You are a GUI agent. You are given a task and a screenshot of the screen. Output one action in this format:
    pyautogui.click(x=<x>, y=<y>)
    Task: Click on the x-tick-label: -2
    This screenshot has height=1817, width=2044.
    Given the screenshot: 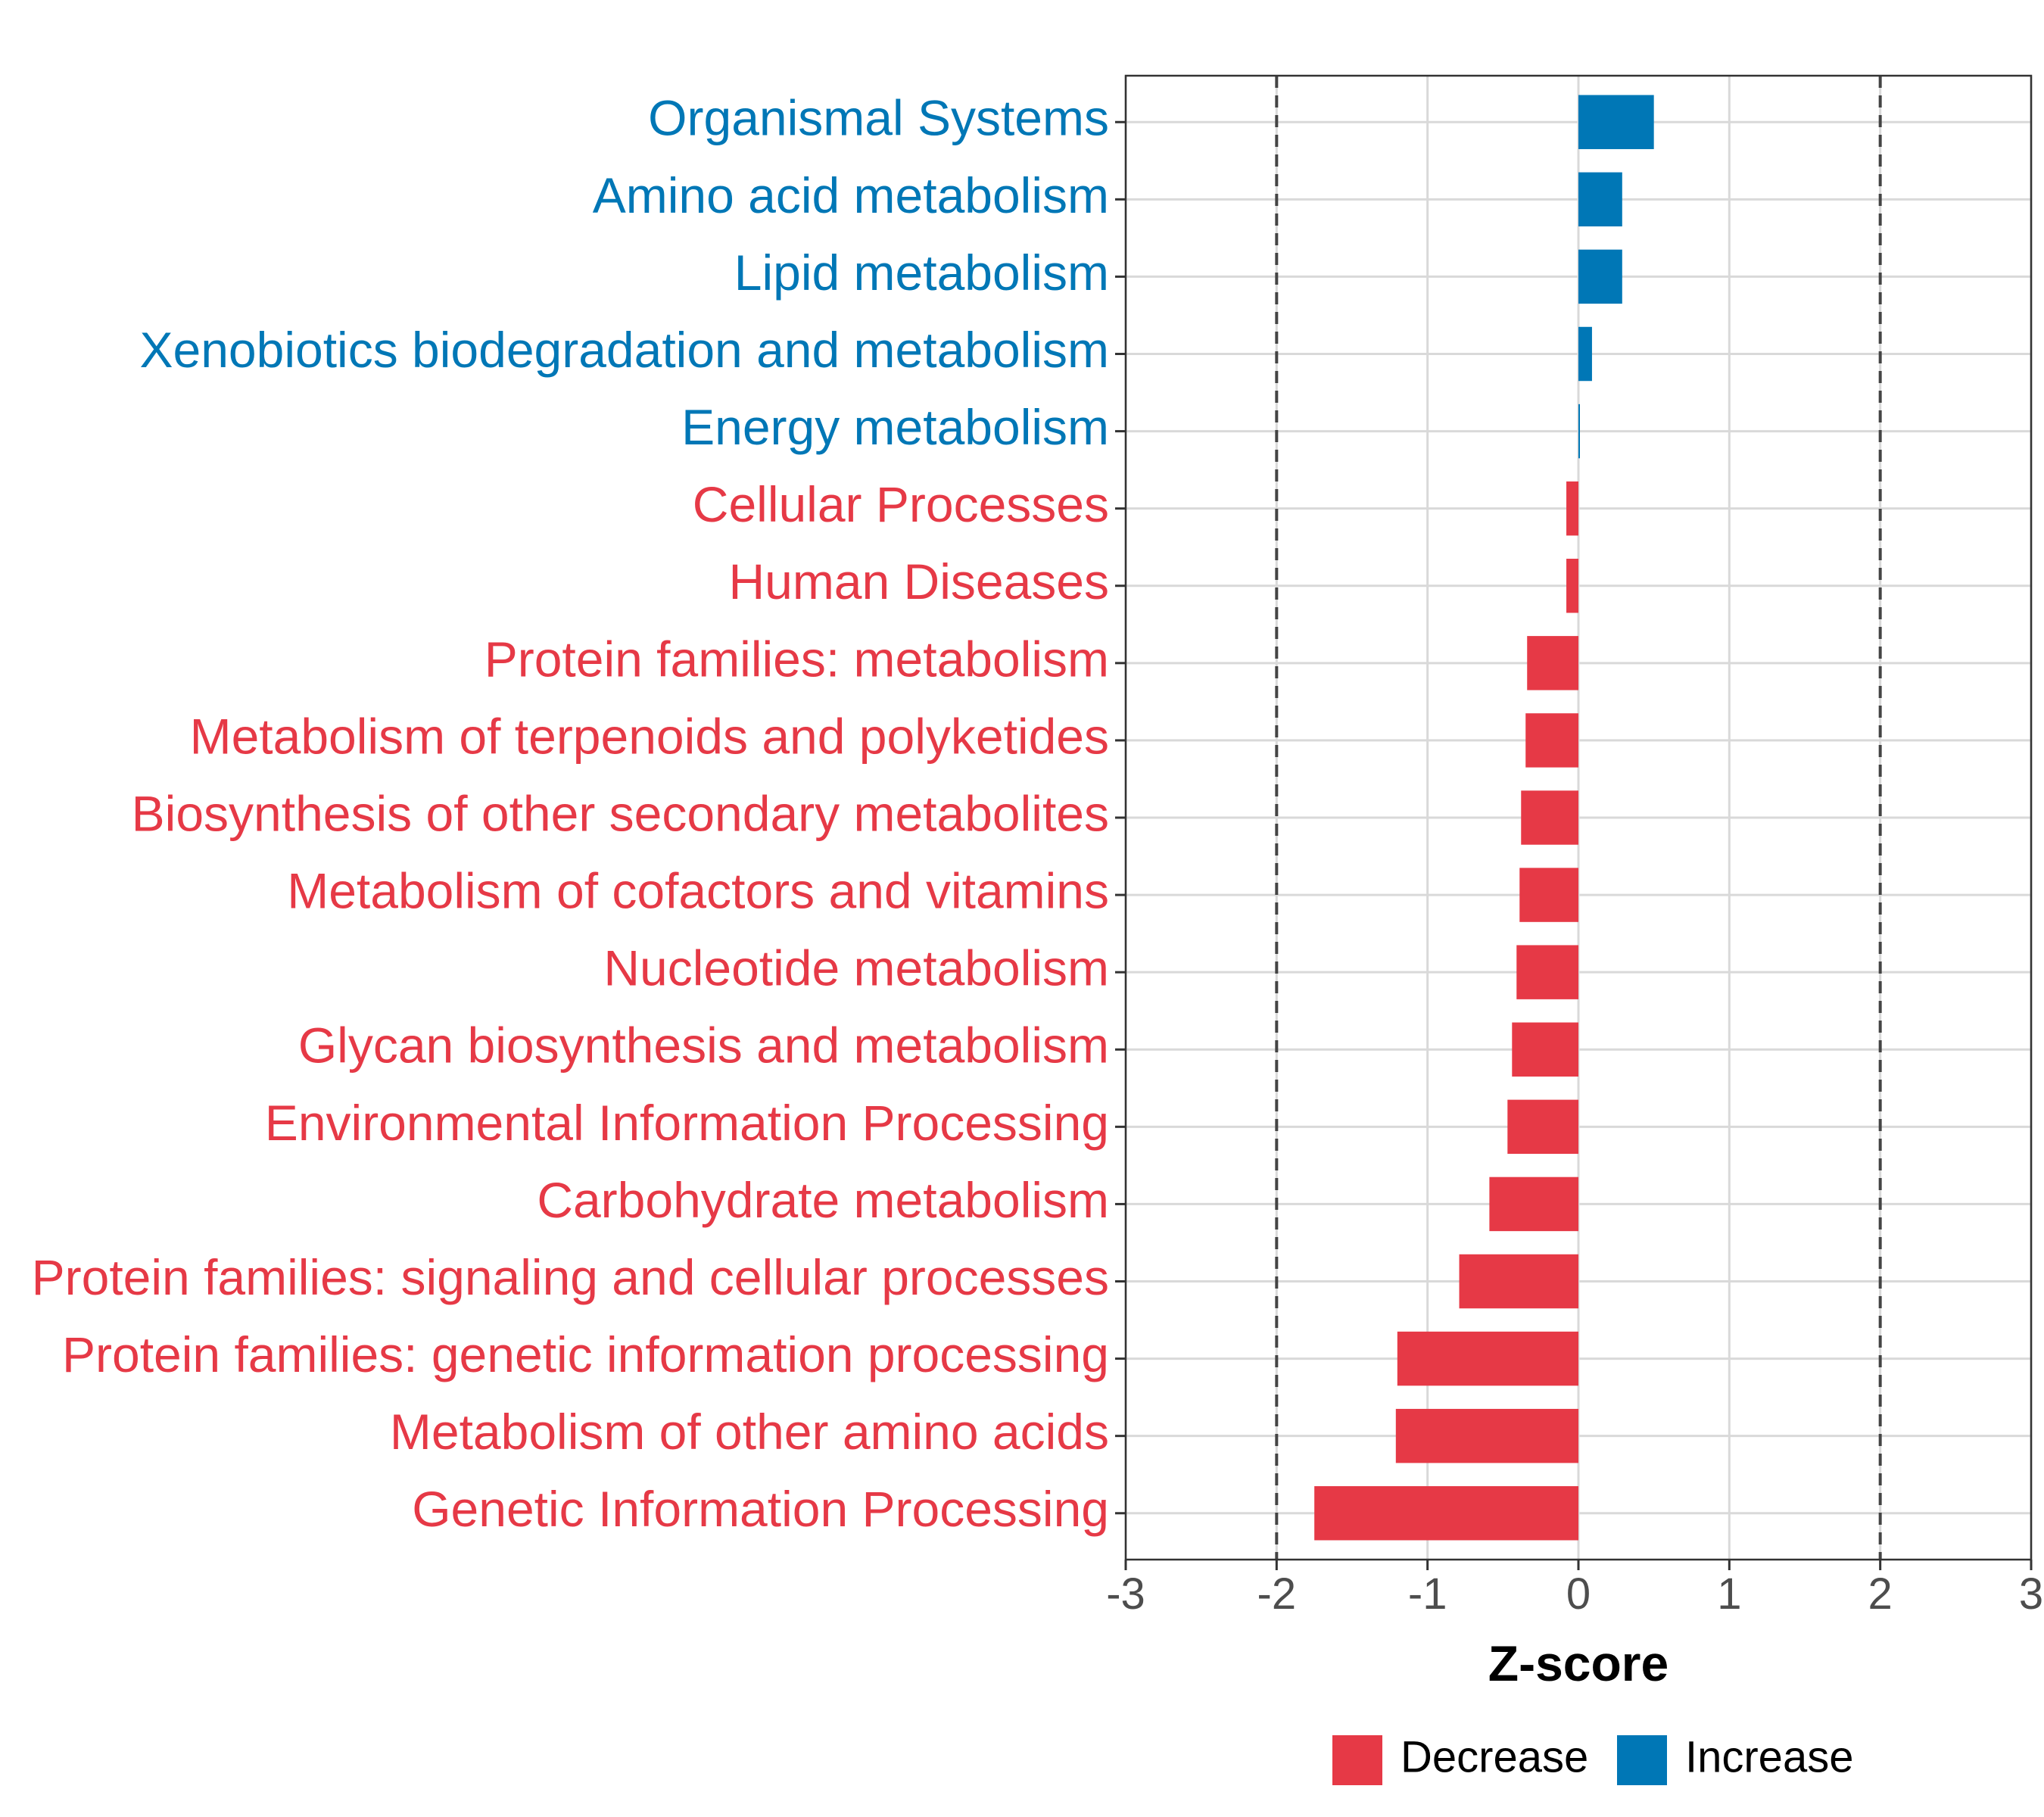 What is the action you would take?
    pyautogui.click(x=1277, y=1594)
    